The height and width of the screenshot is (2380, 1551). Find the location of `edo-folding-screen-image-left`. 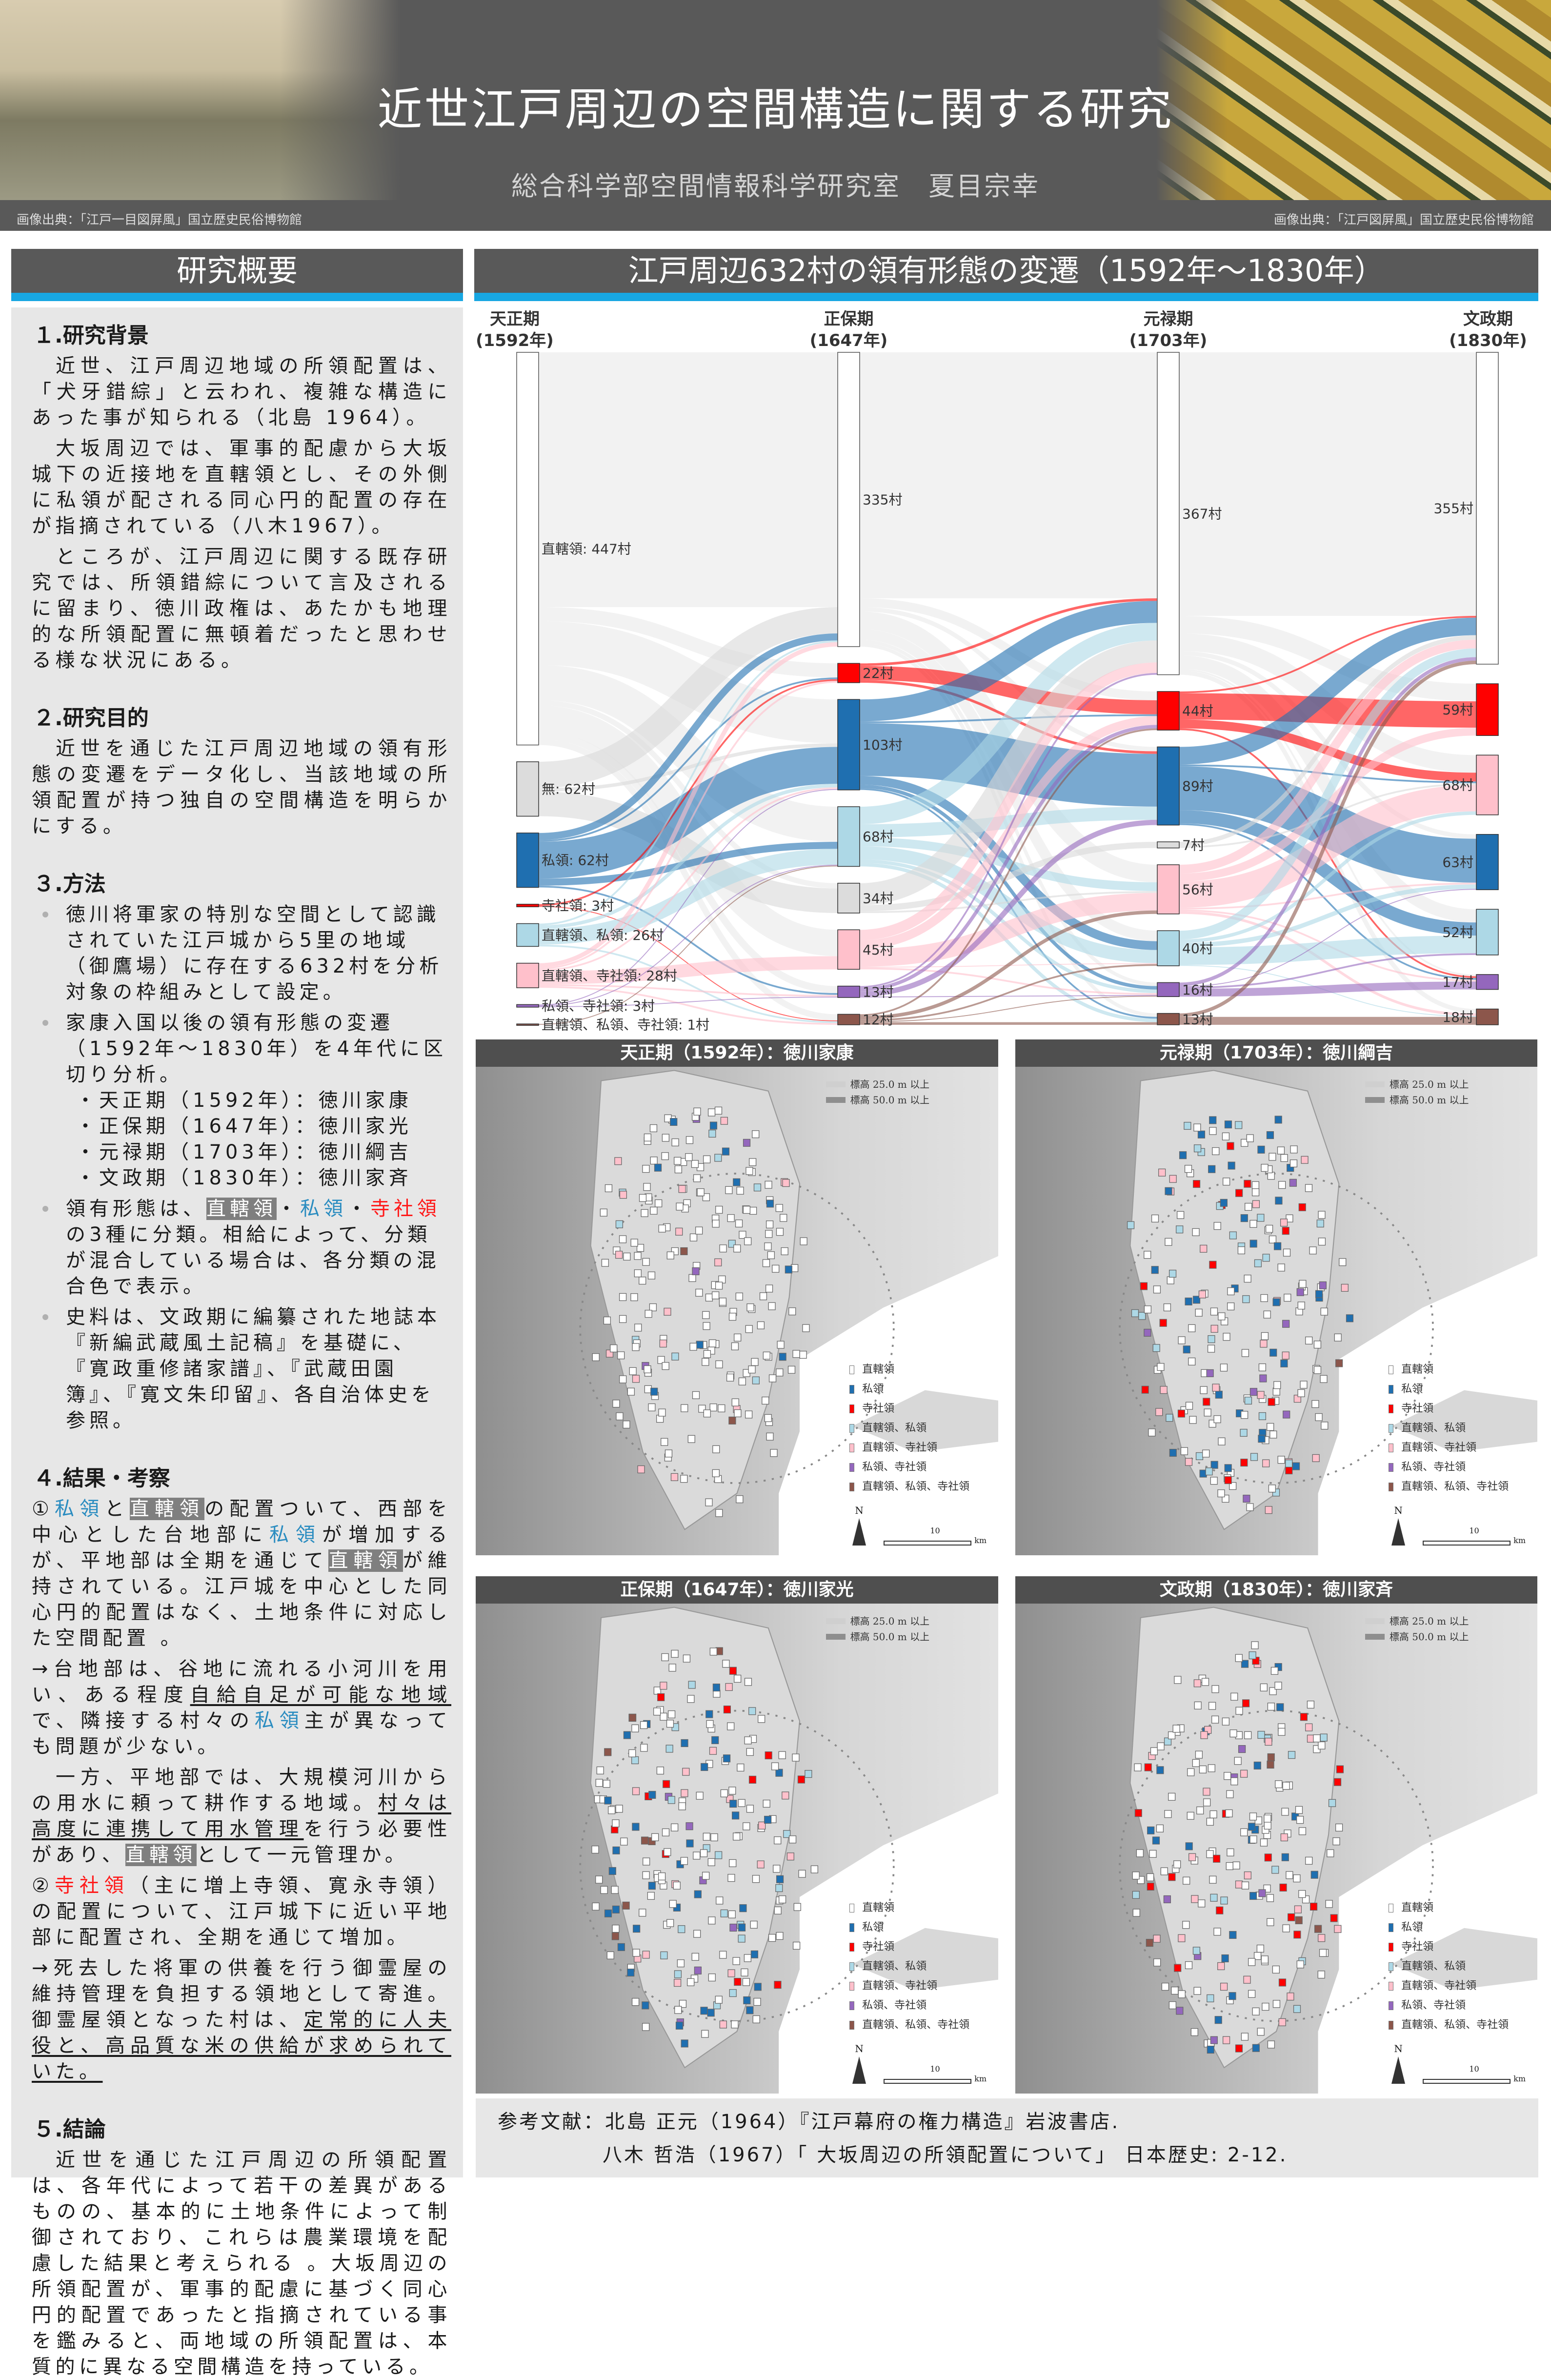

edo-folding-screen-image-left is located at coordinates (200, 100).